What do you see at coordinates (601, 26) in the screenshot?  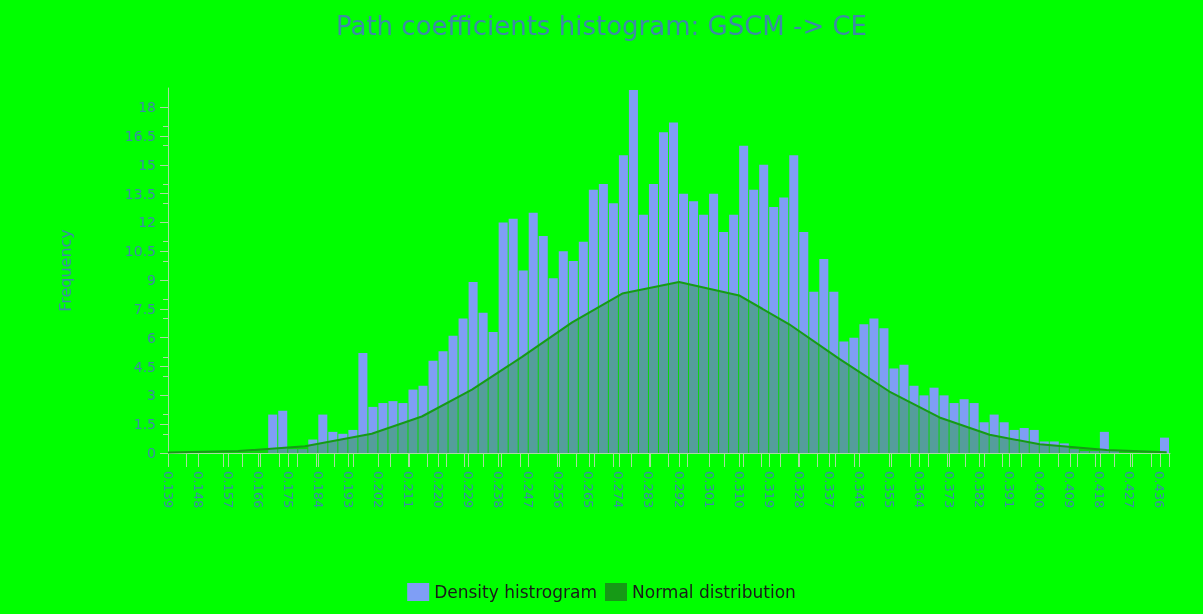 I see `chart-title: Path coefficients histogram: GSCM -> CE` at bounding box center [601, 26].